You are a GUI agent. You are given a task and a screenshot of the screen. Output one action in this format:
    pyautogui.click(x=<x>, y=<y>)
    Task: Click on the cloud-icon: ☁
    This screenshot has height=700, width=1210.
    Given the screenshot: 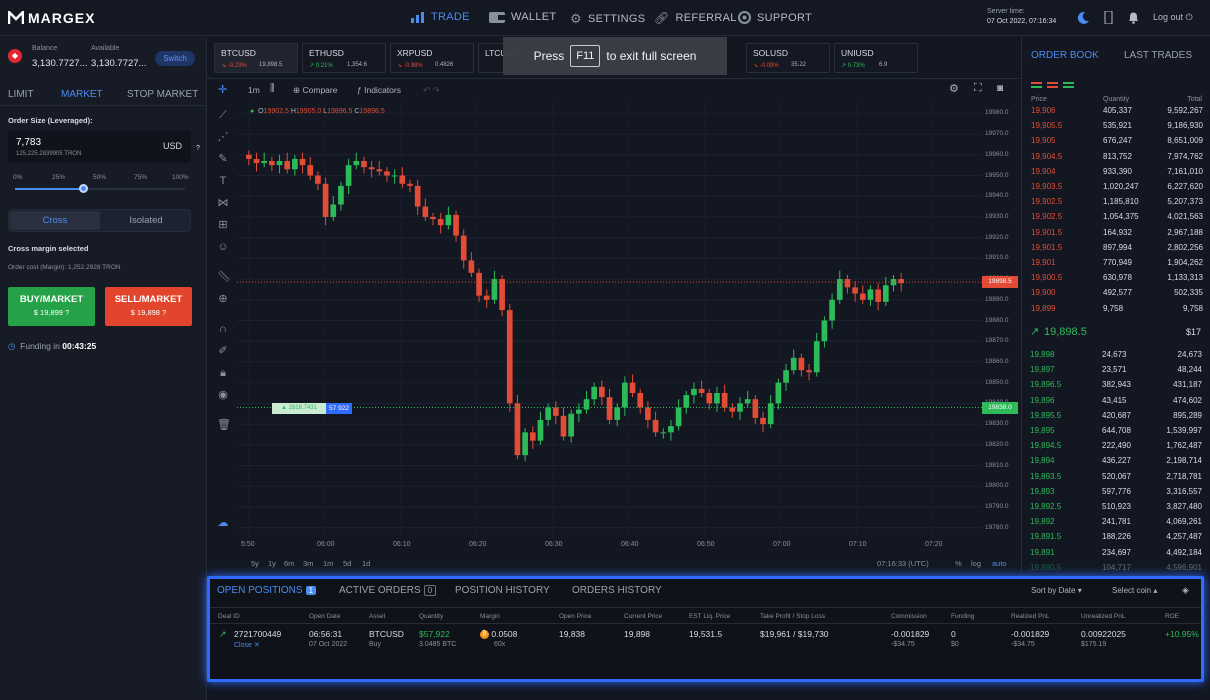 What is the action you would take?
    pyautogui.click(x=223, y=523)
    